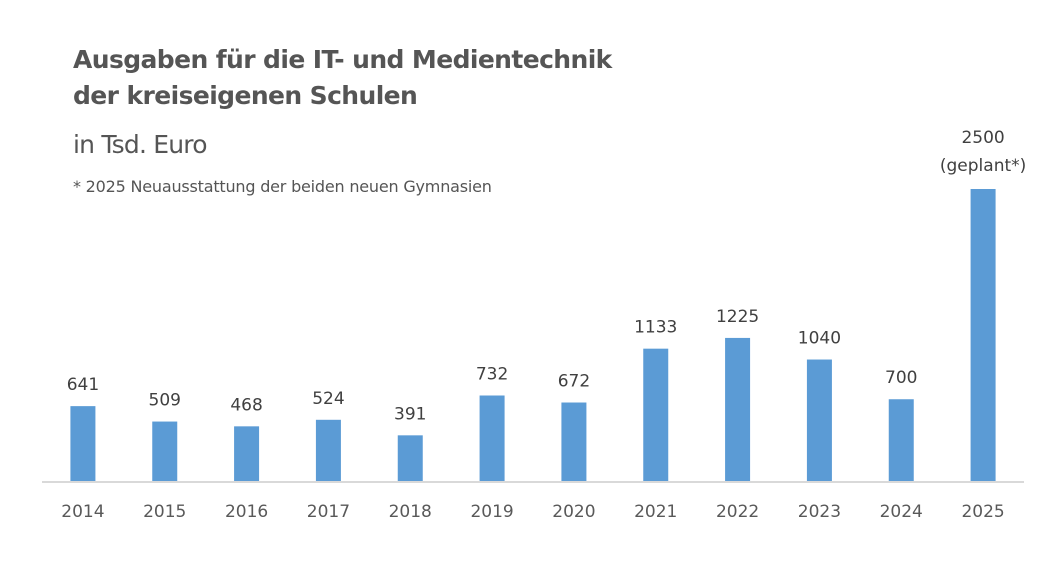 Image resolution: width=1060 pixels, height=574 pixels. What do you see at coordinates (492, 438) in the screenshot?
I see `bar-2019` at bounding box center [492, 438].